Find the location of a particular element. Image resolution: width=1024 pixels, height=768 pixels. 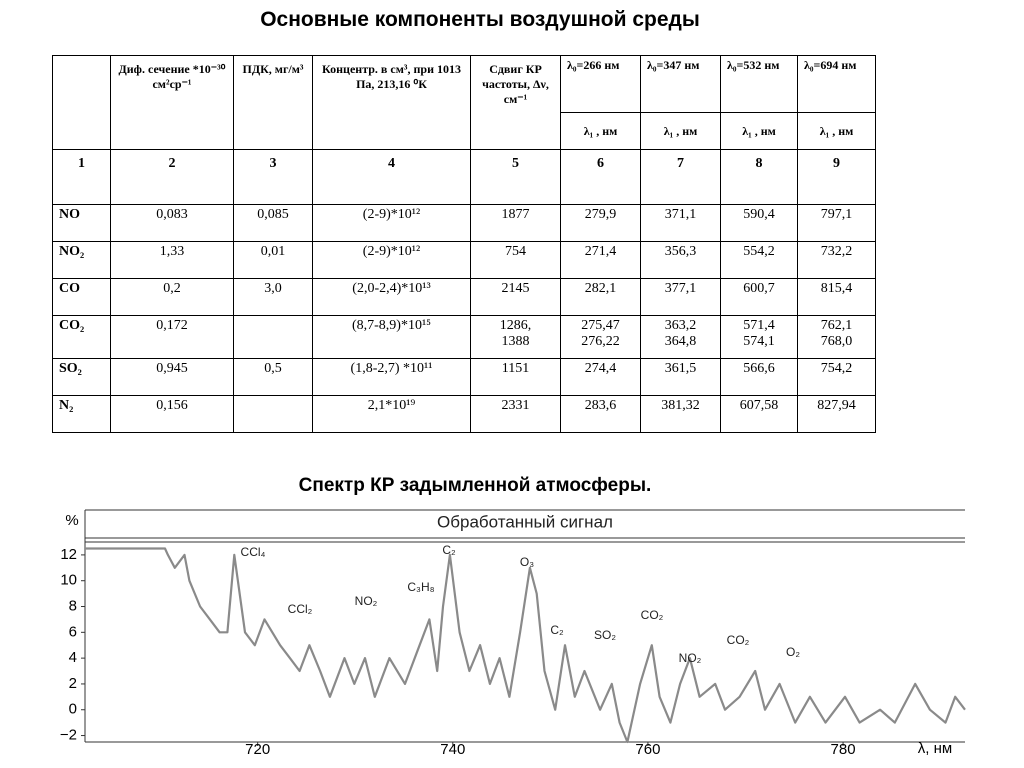

y-tick-label: 10 is located at coordinates (68, 580).